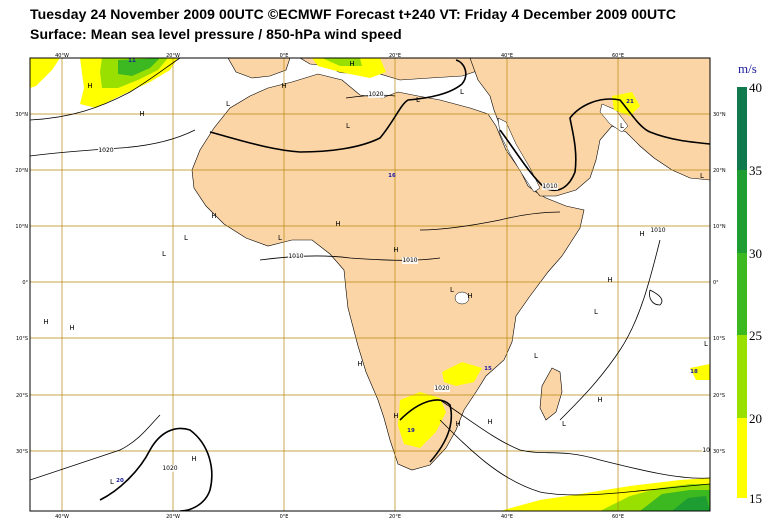 Image resolution: width=775 pixels, height=528 pixels. What do you see at coordinates (755, 170) in the screenshot?
I see `colorbar-tick: 35` at bounding box center [755, 170].